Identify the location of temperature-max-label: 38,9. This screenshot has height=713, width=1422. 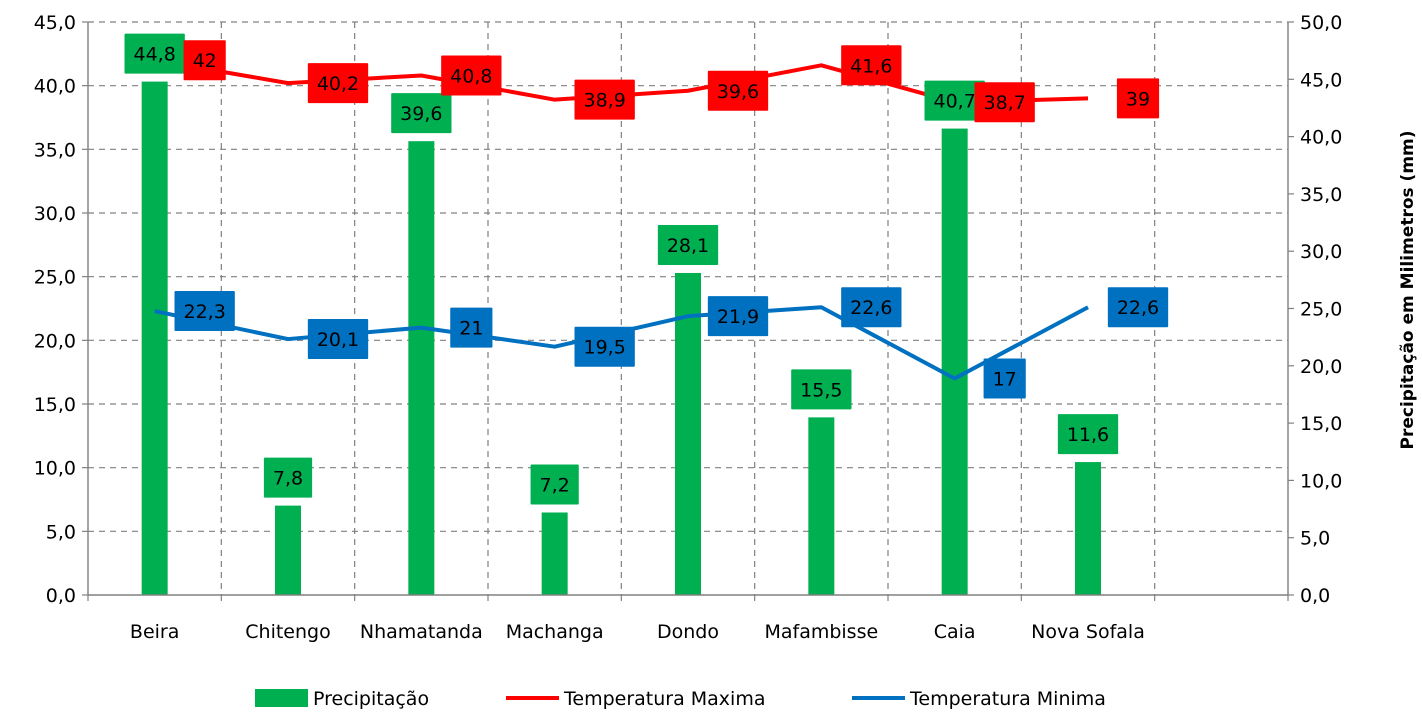
(604, 99).